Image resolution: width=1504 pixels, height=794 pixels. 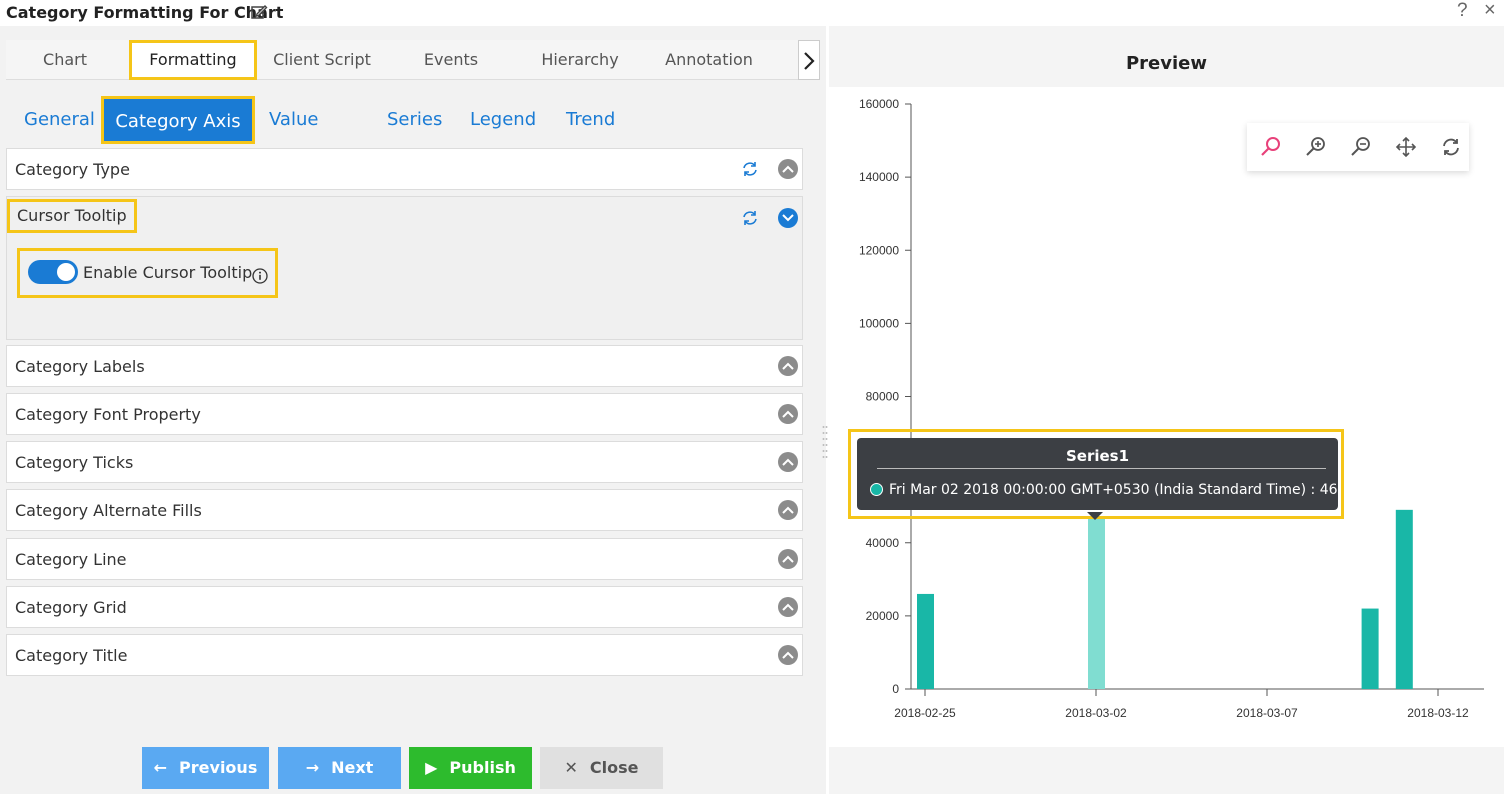 I want to click on chart-toolbar, so click(x=1358, y=147).